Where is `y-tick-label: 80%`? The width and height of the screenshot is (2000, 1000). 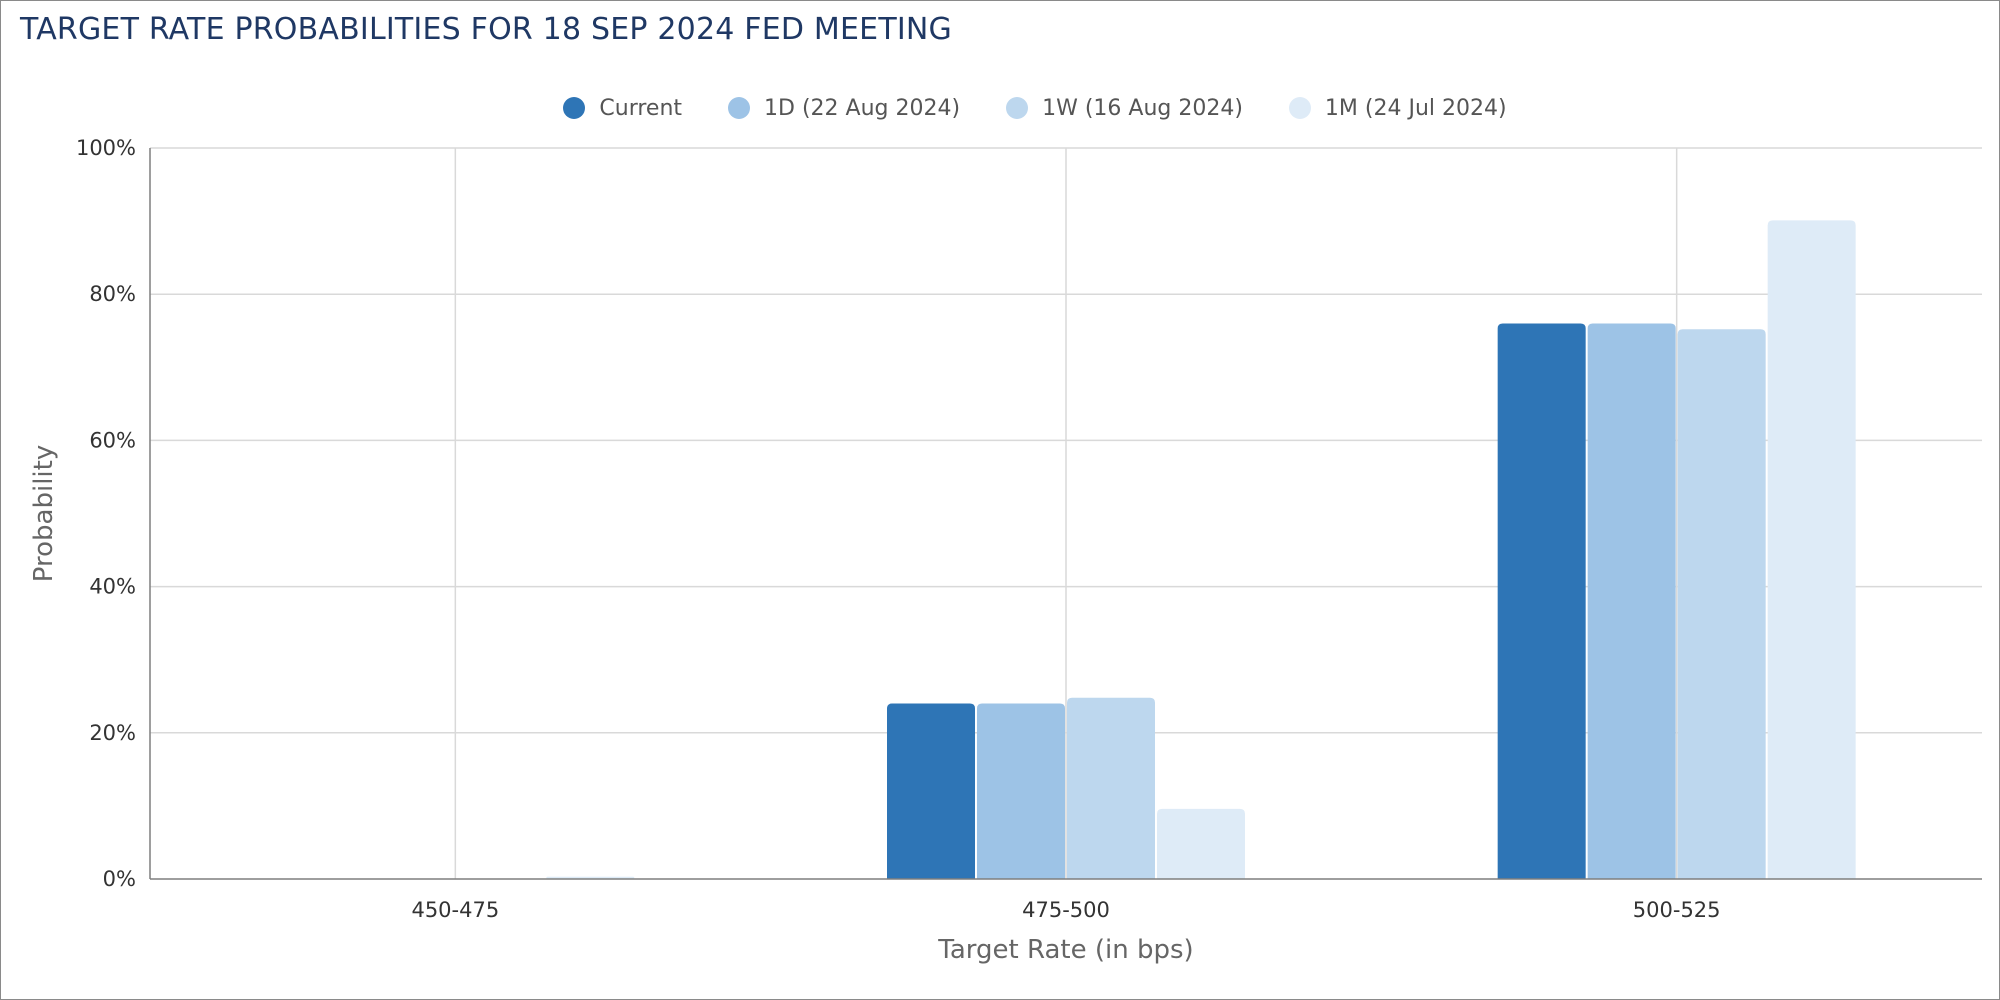 y-tick-label: 80% is located at coordinates (112, 294).